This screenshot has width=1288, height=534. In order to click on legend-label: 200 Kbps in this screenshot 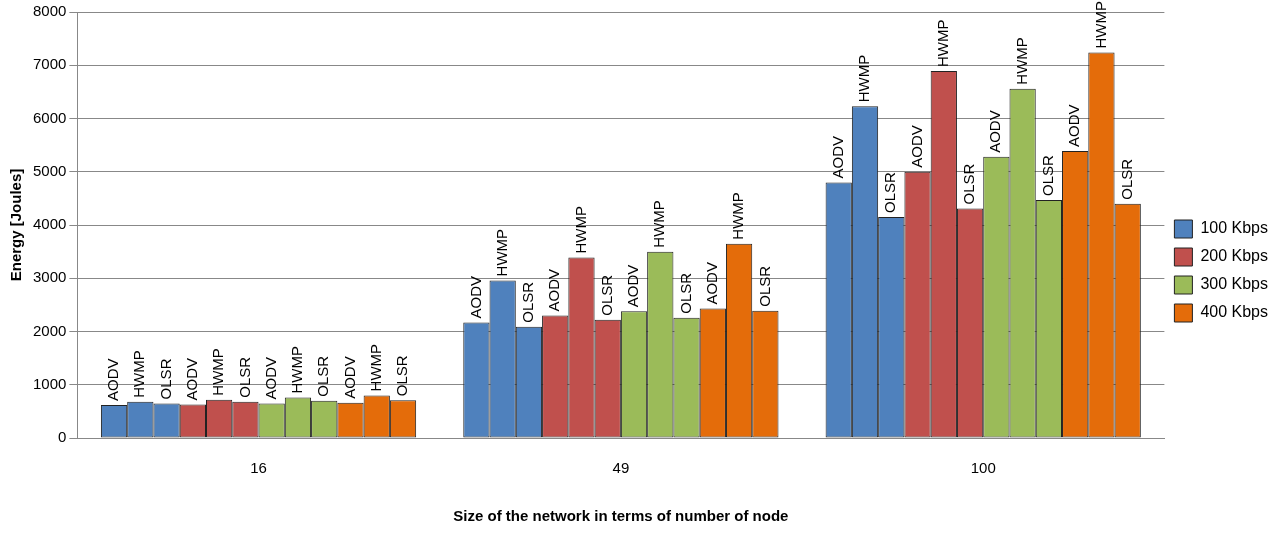, I will do `click(1234, 256)`.